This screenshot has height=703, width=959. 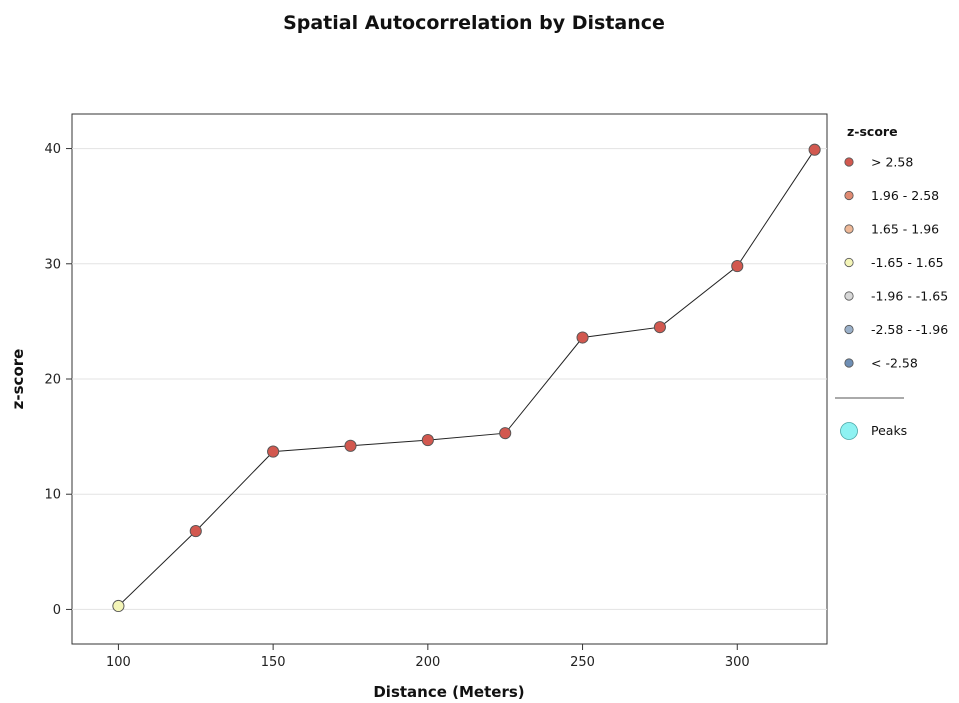 I want to click on x-tick-label: 150, so click(x=273, y=662).